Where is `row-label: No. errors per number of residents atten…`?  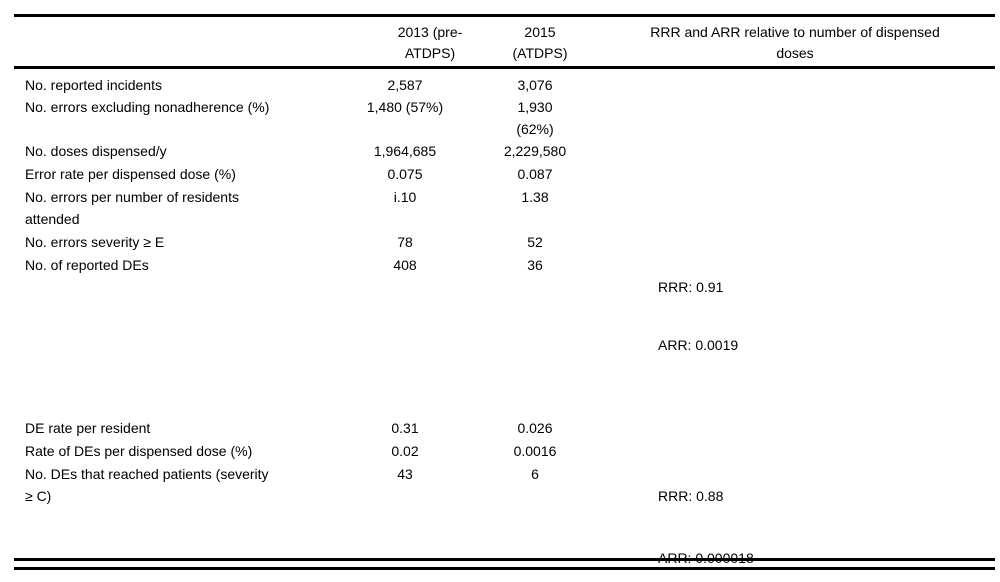 row-label: No. errors per number of residents atten… is located at coordinates (132, 208).